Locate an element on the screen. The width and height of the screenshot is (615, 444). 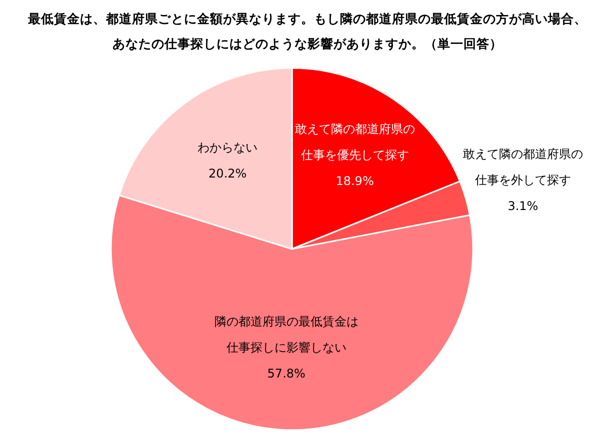
slice-label: わからない is located at coordinates (228, 147).